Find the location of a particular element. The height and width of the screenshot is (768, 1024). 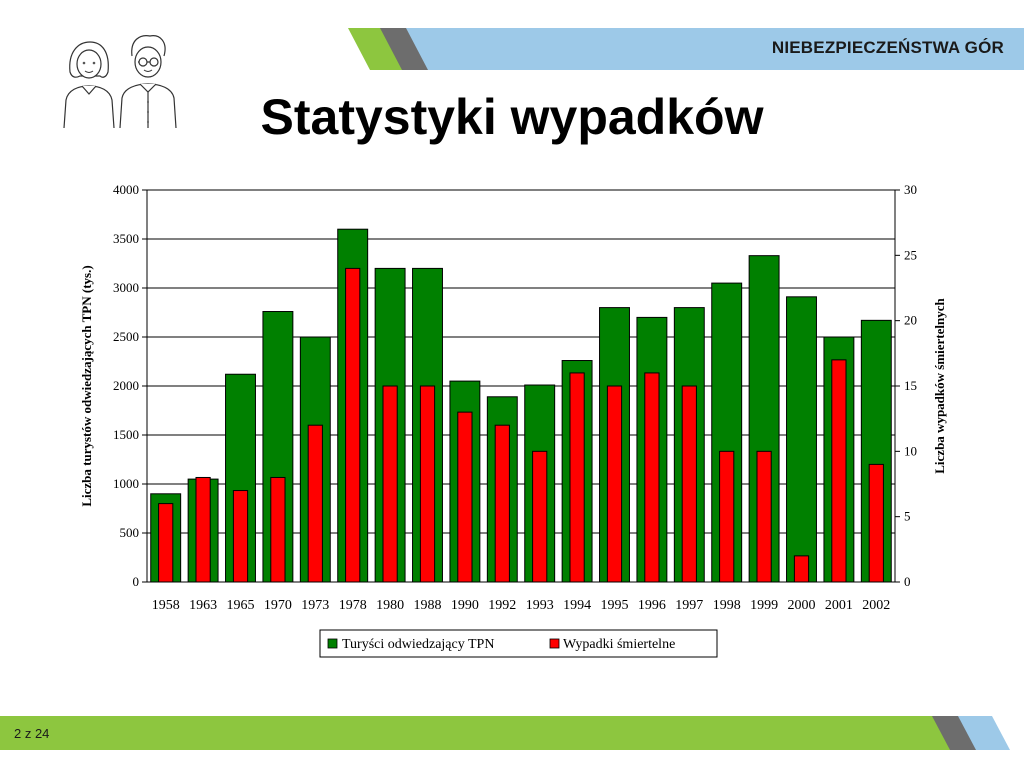

x-tick-label: 1999 is located at coordinates (764, 605).